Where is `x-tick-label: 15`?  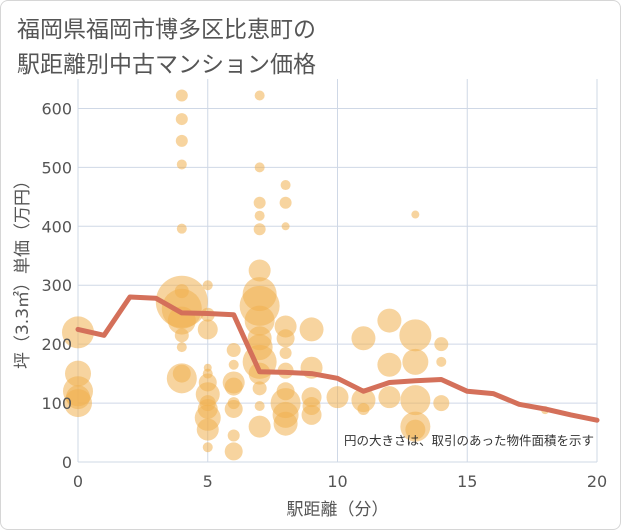
x-tick-label: 15 is located at coordinates (467, 481).